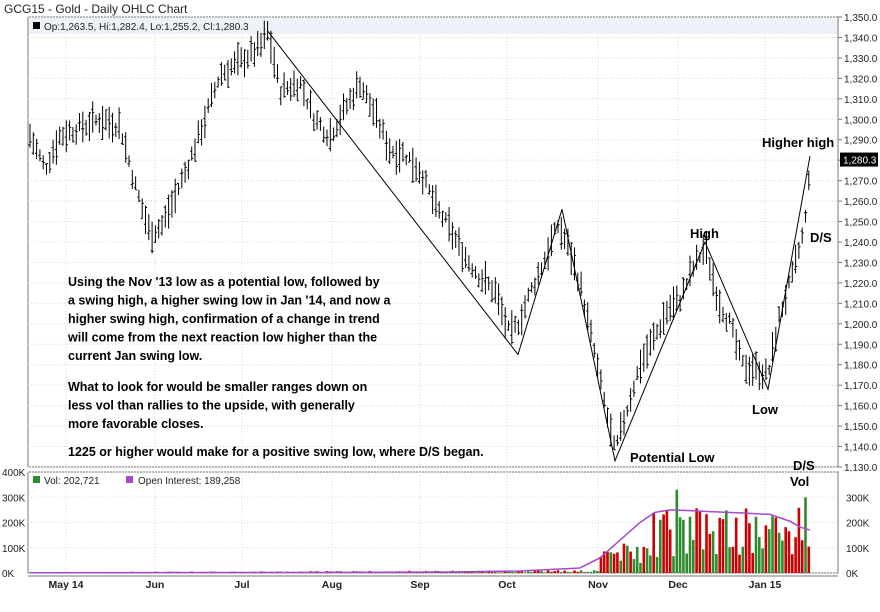  I want to click on annotation-low: Low, so click(765, 409).